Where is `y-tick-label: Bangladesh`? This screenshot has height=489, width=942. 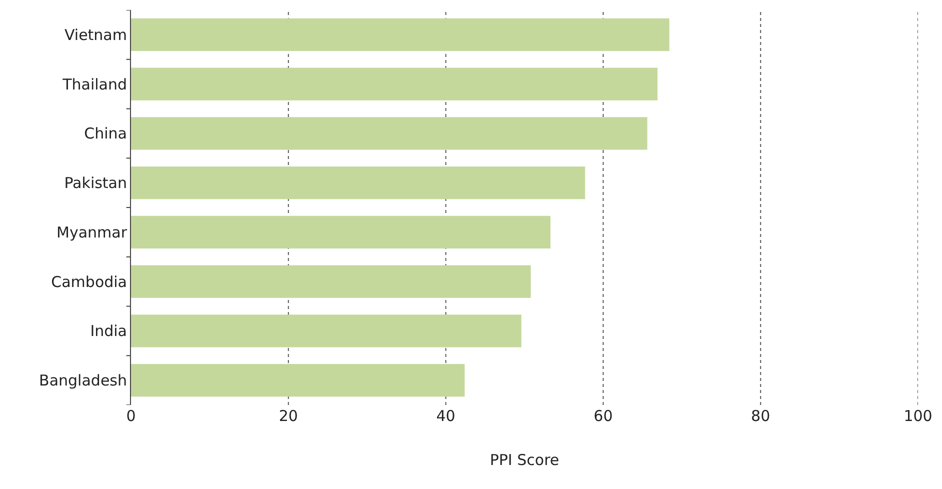
y-tick-label: Bangladesh is located at coordinates (83, 381).